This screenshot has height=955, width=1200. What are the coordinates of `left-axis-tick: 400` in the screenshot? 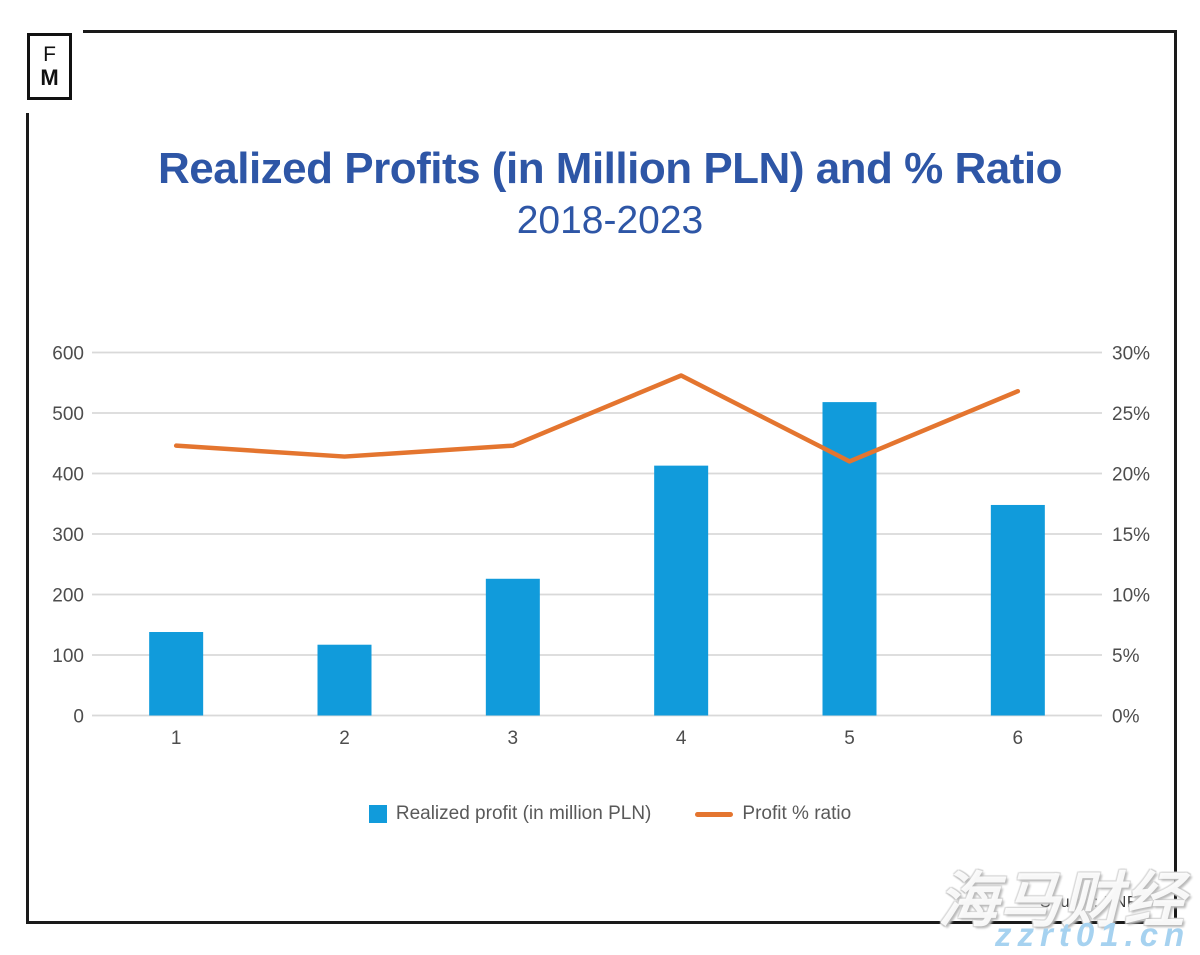 It's located at (68, 475).